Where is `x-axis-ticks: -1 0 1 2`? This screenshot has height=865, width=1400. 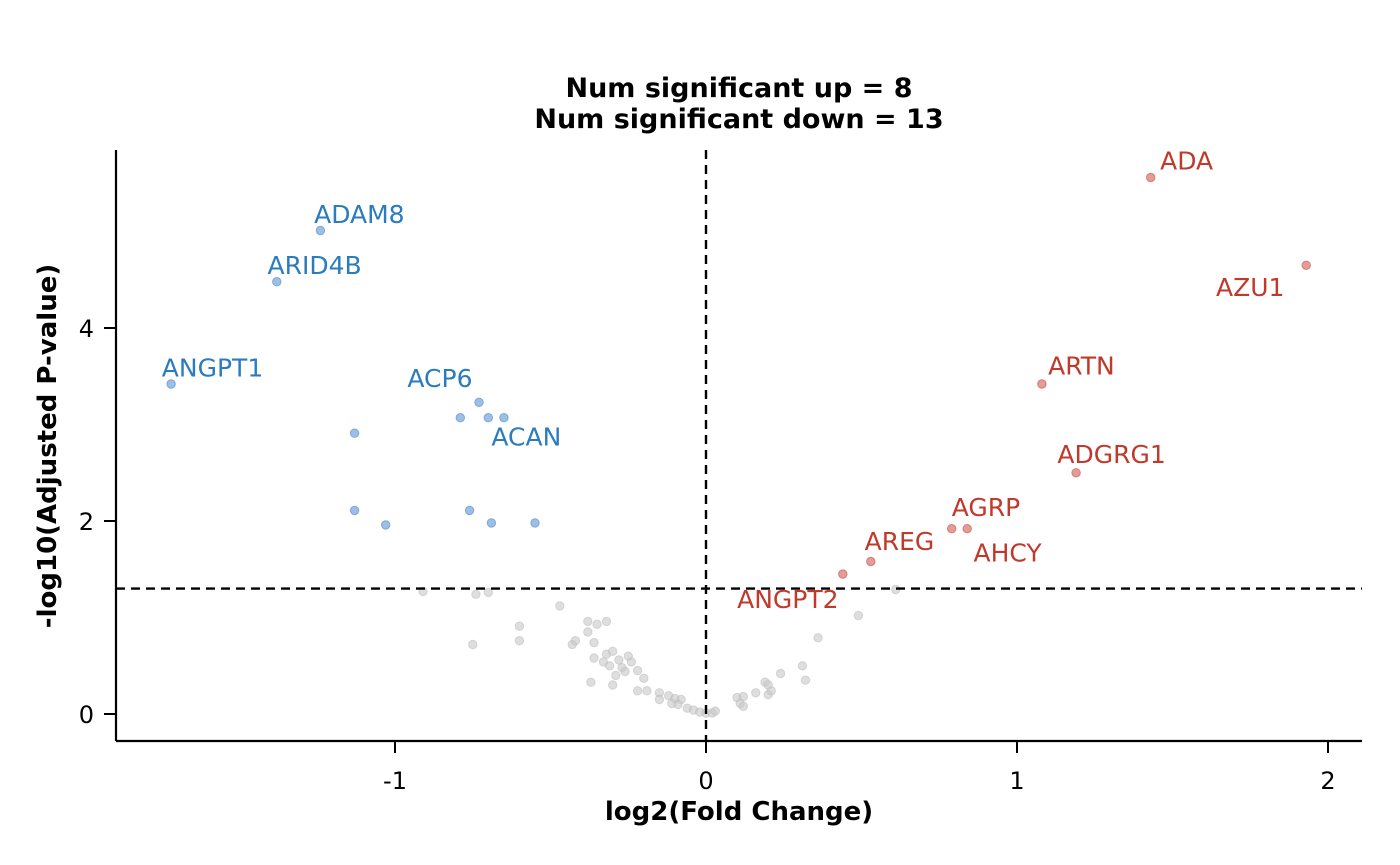 x-axis-ticks: -1 0 1 2 is located at coordinates (859, 768).